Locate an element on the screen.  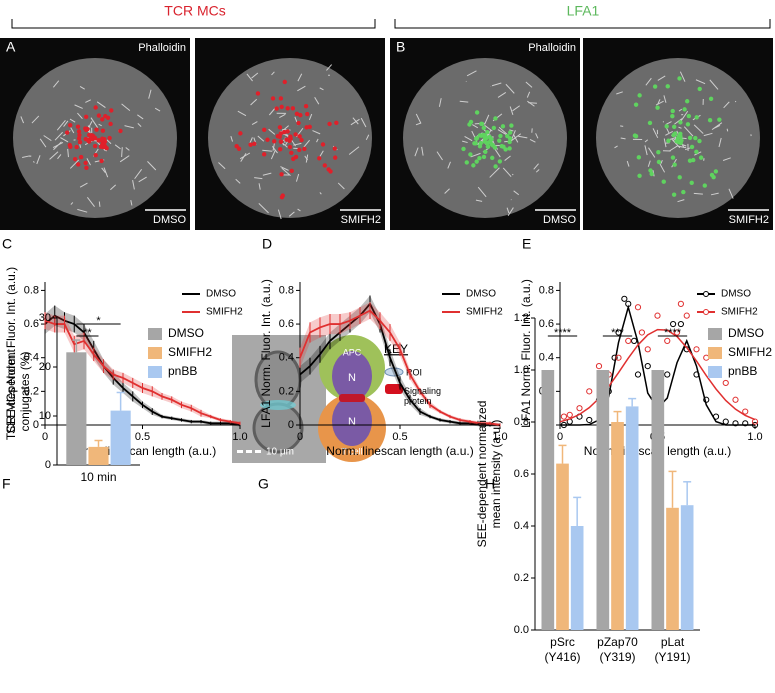
x-tick-label: 0 is located at coordinates (560, 437).